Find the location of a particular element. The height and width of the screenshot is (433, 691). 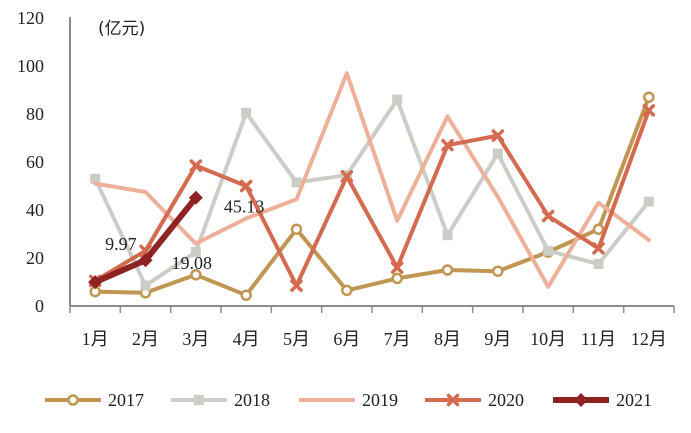

x-tick-label: 4月 is located at coordinates (246, 339).